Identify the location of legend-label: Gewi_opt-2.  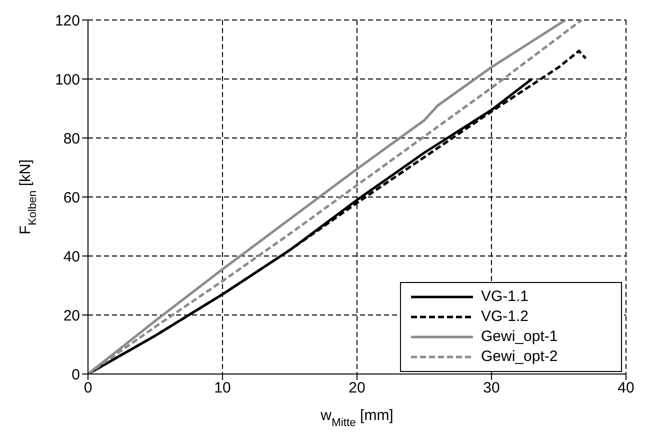
(519, 357).